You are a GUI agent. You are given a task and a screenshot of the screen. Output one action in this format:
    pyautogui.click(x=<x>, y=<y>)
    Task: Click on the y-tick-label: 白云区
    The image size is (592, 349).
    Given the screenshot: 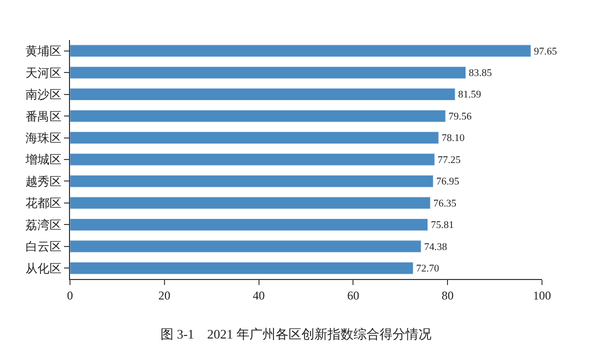 What is the action you would take?
    pyautogui.click(x=44, y=247)
    